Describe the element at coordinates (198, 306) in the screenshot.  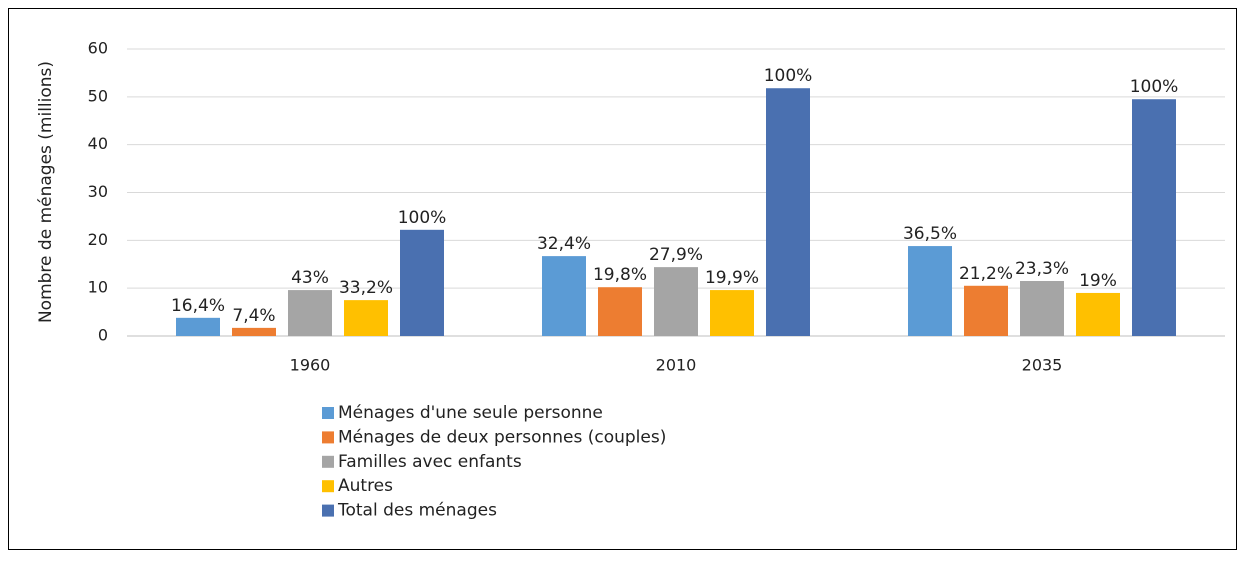
I see `data-label: 16,4%` at that location.